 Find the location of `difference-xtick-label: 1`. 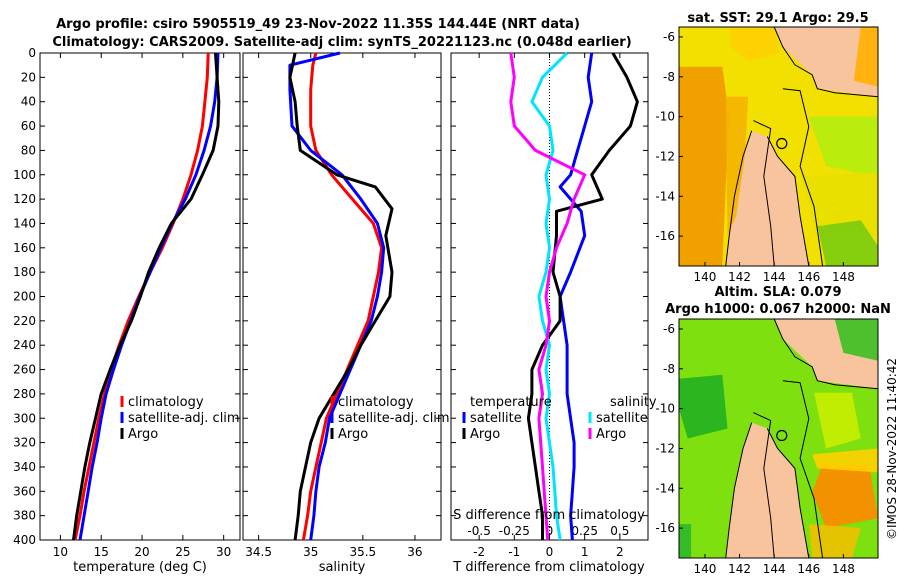

difference-xtick-label: 1 is located at coordinates (585, 552).